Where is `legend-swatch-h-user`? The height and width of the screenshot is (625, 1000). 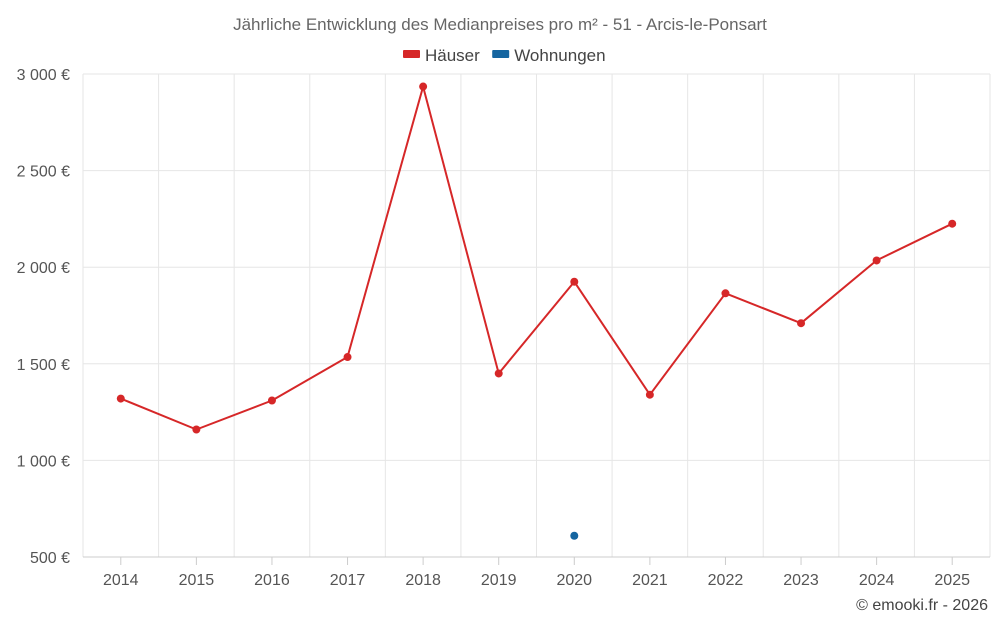
legend-swatch-h-user is located at coordinates (411, 54).